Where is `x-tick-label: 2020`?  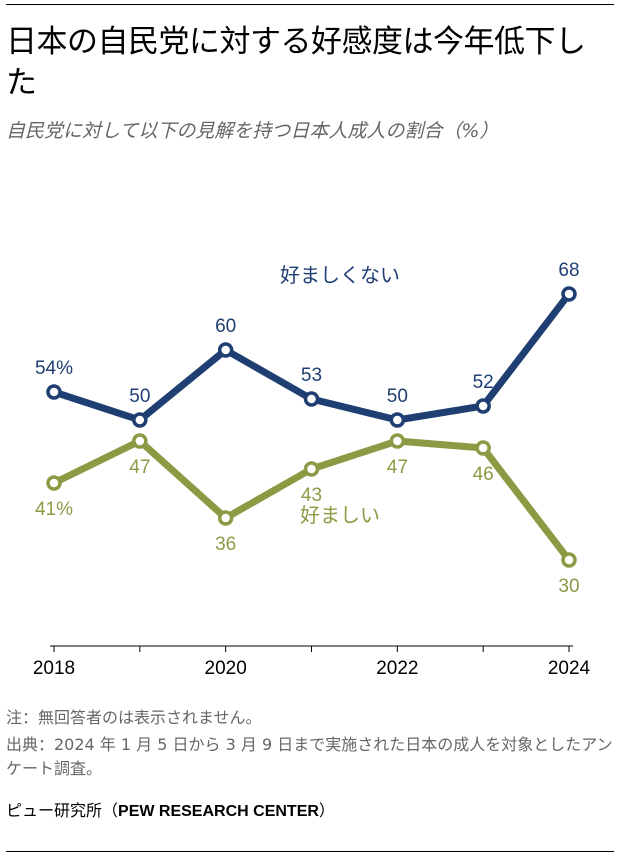
x-tick-label: 2020 is located at coordinates (226, 668).